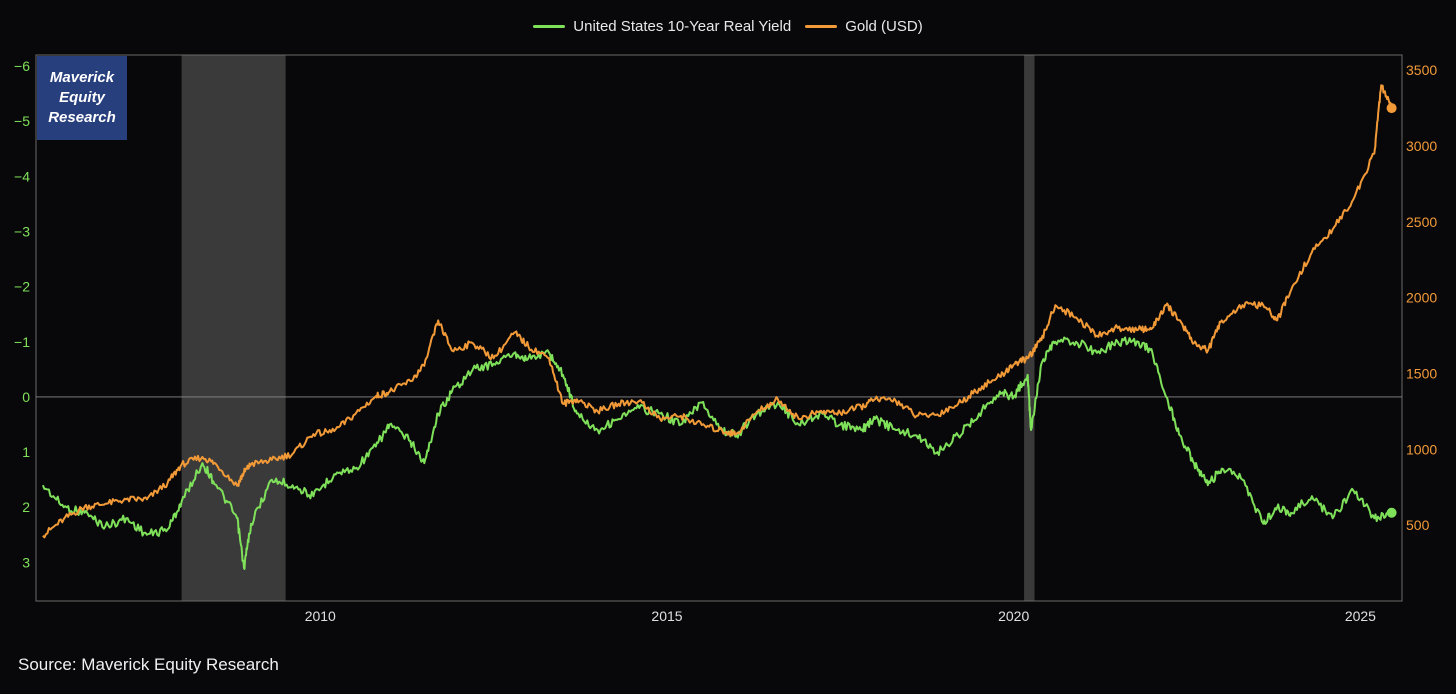  What do you see at coordinates (26, 507) in the screenshot?
I see `left-tick-label: 2` at bounding box center [26, 507].